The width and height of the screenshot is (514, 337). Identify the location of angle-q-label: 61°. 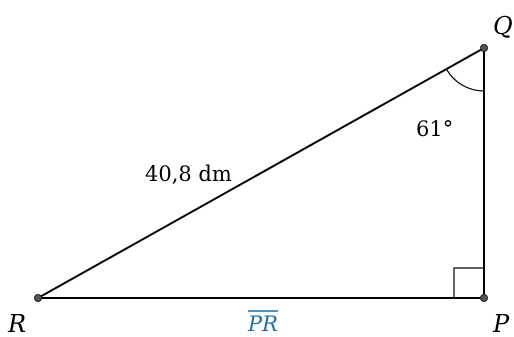
(434, 129).